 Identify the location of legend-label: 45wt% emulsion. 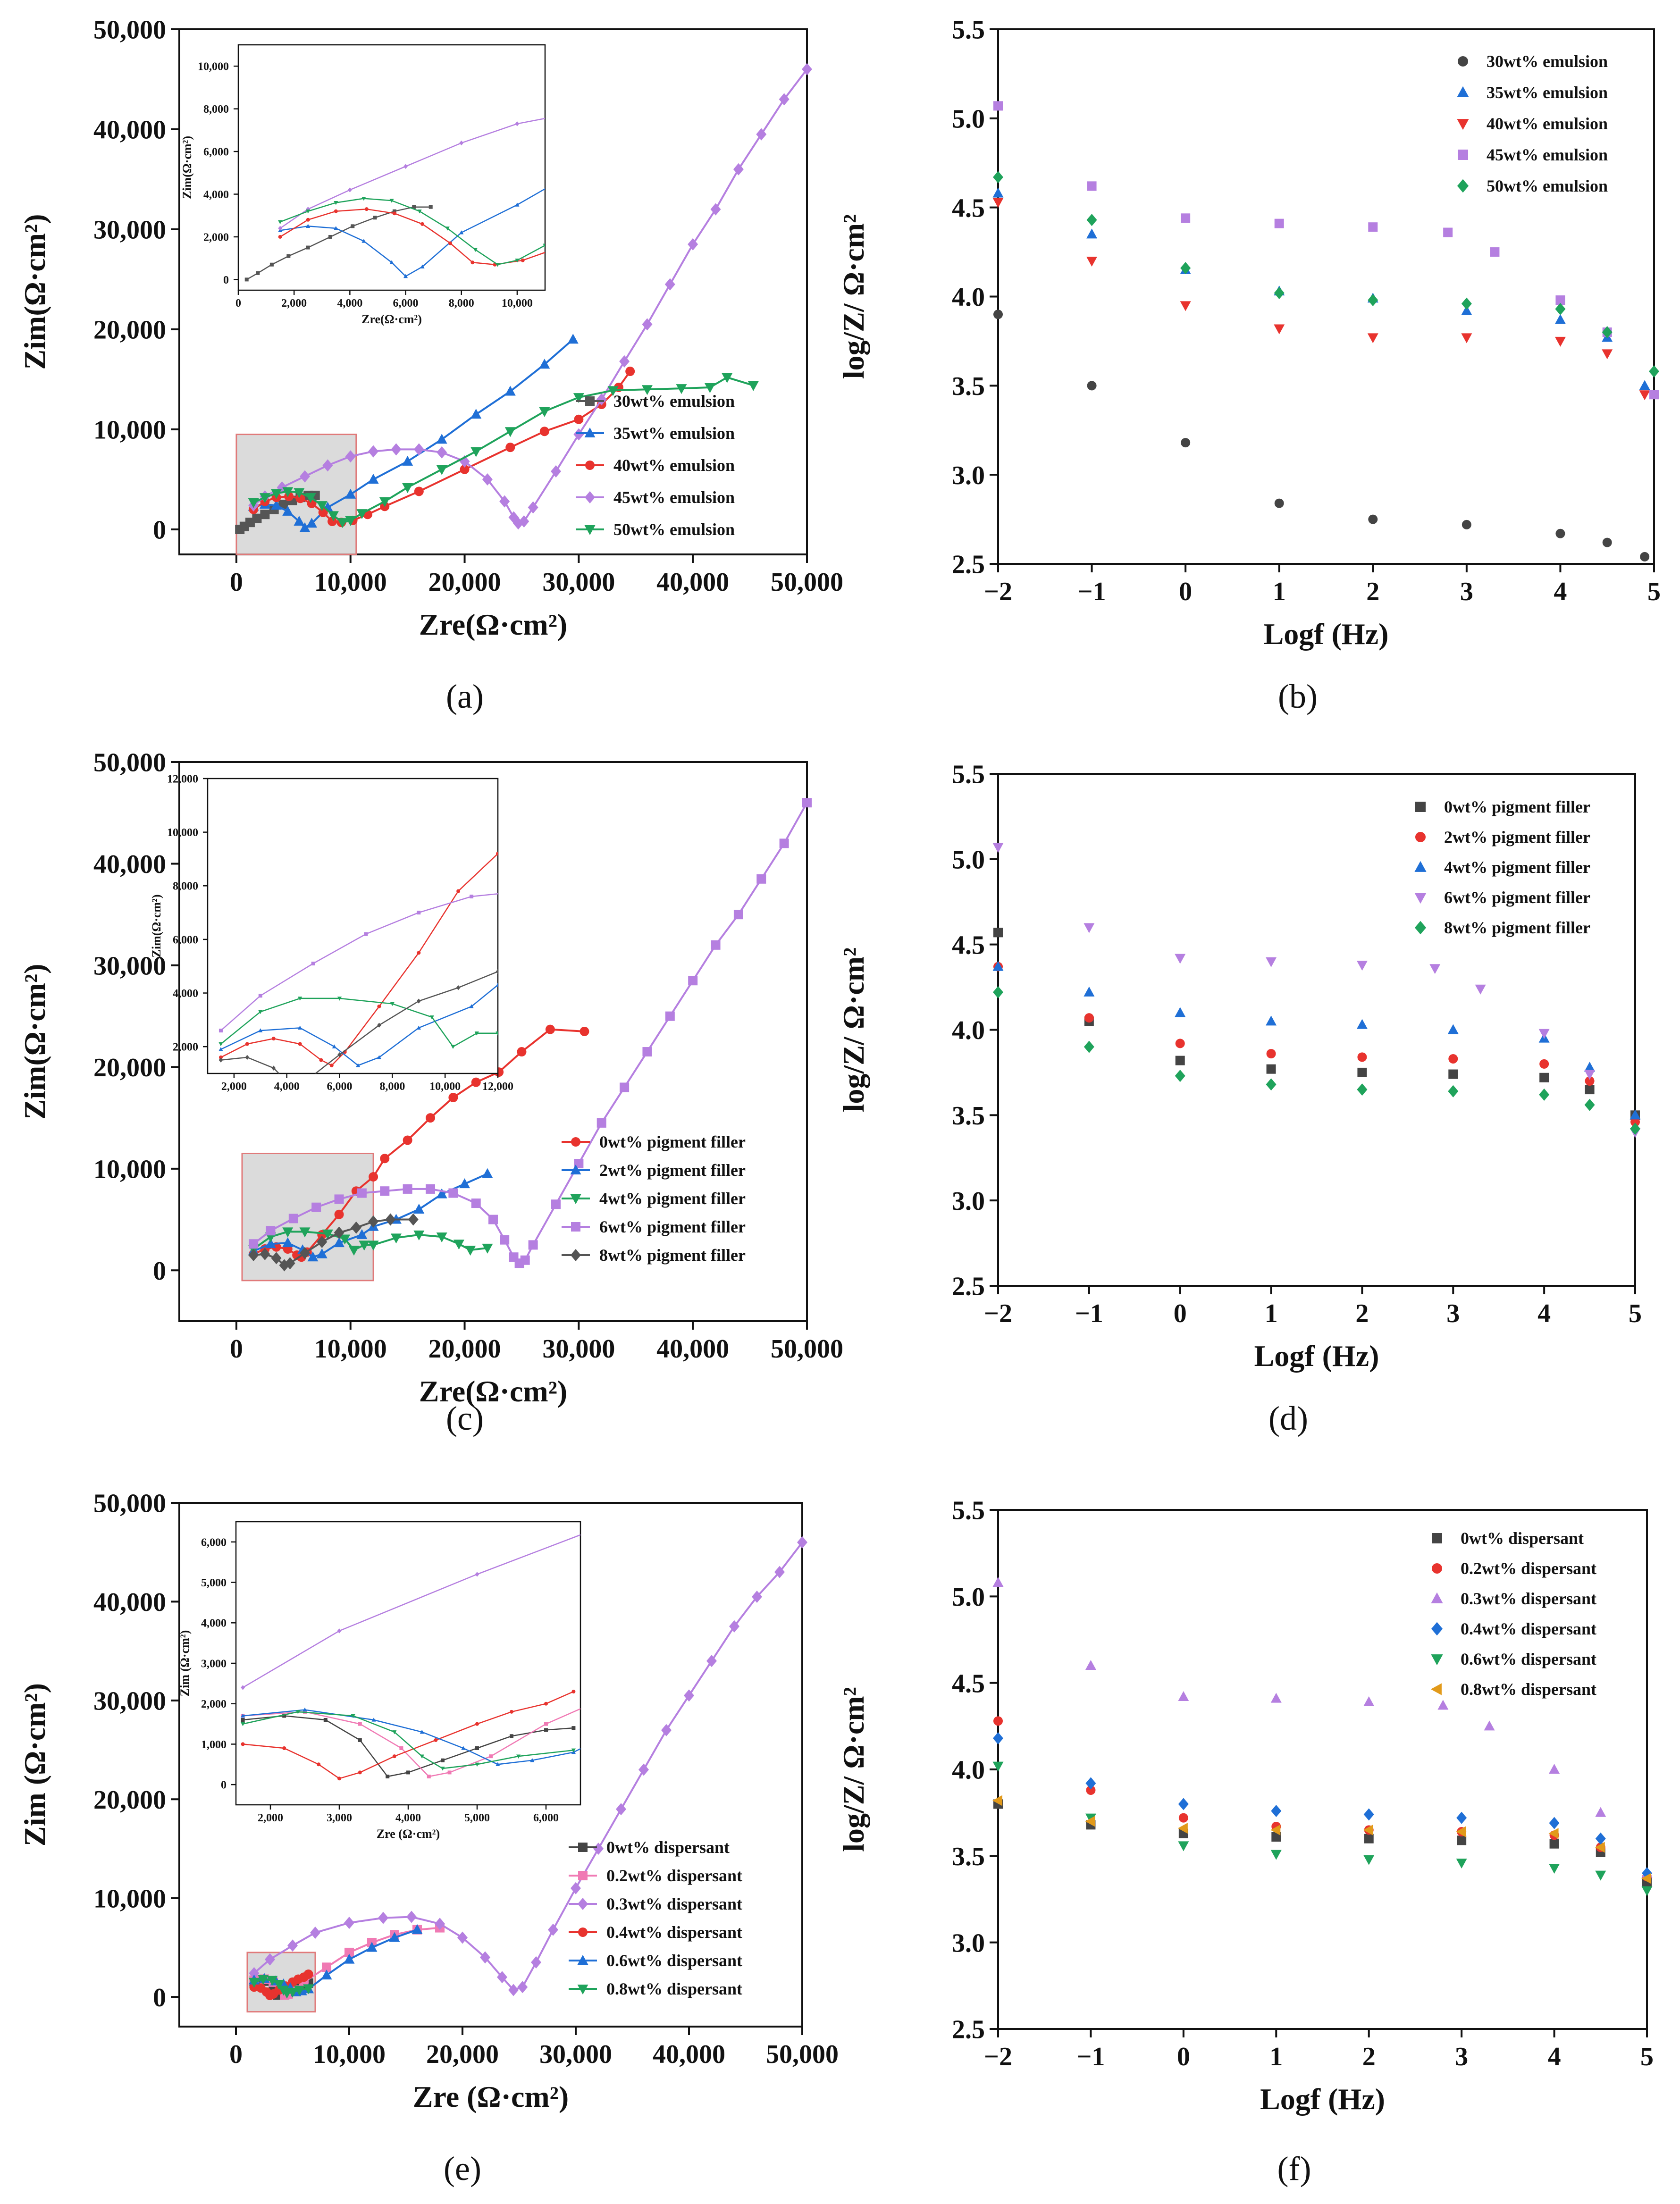
(674, 497).